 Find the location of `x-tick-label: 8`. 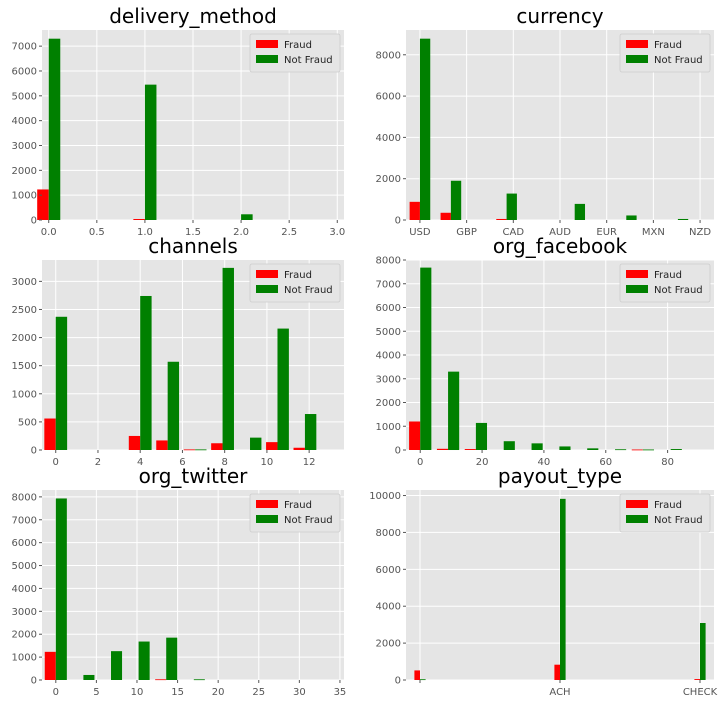

x-tick-label: 8 is located at coordinates (224, 462).